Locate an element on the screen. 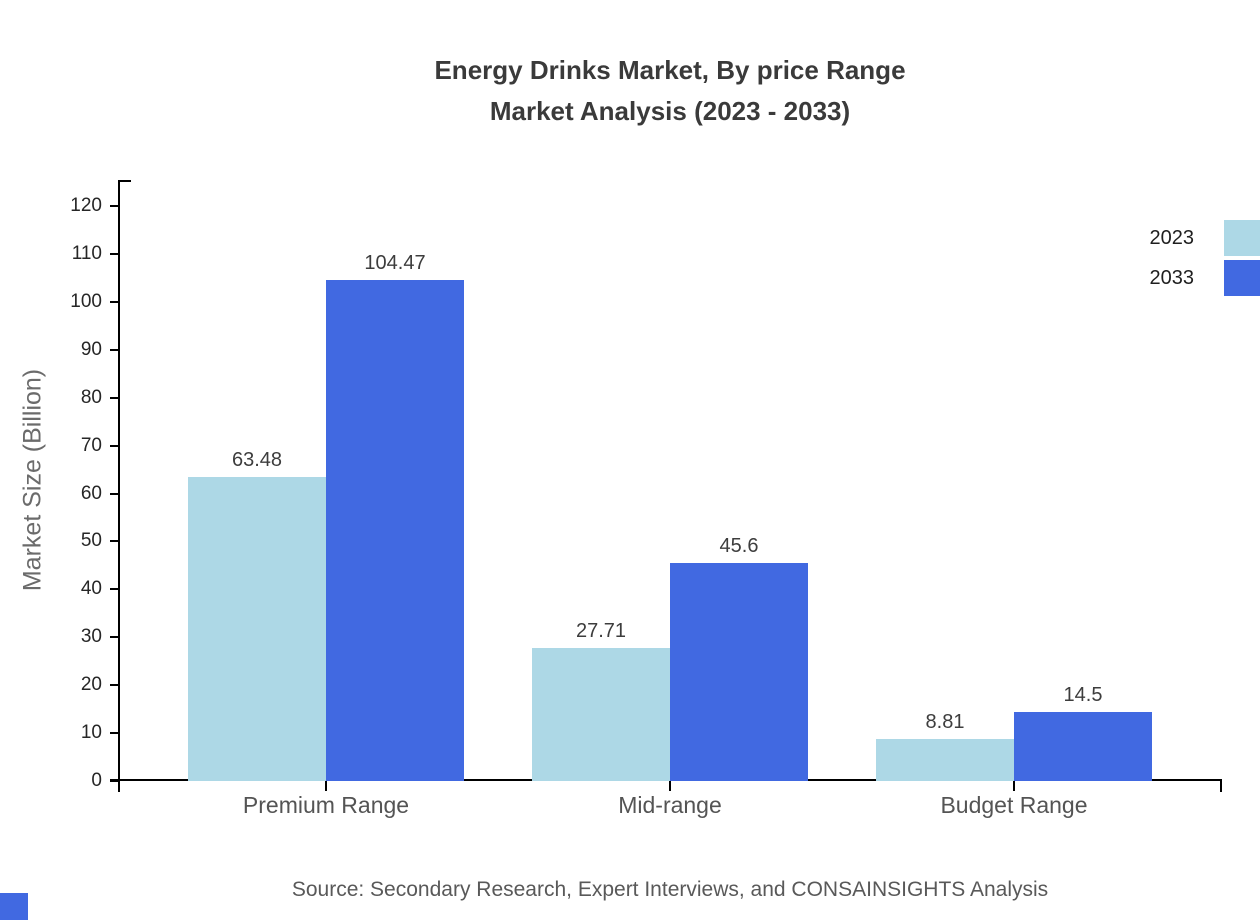  y-tick-label: 80 is located at coordinates (91, 397).